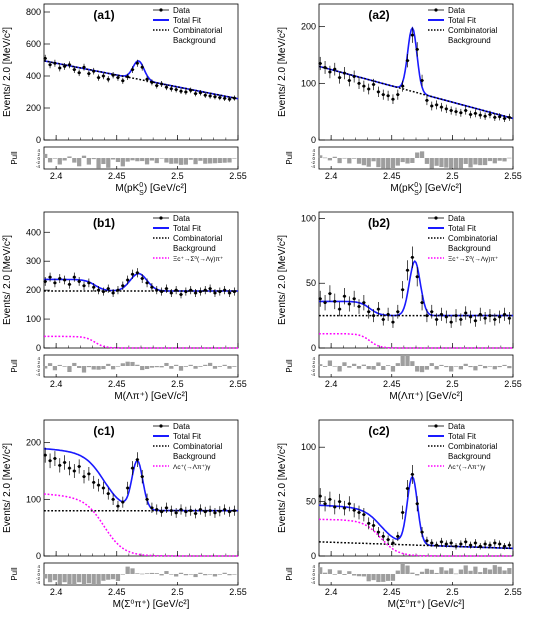 This screenshot has height=623, width=550. What do you see at coordinates (151, 396) in the screenshot?
I see `x-axis-label: M(Λπ⁺) [GeV/c²]` at bounding box center [151, 396].